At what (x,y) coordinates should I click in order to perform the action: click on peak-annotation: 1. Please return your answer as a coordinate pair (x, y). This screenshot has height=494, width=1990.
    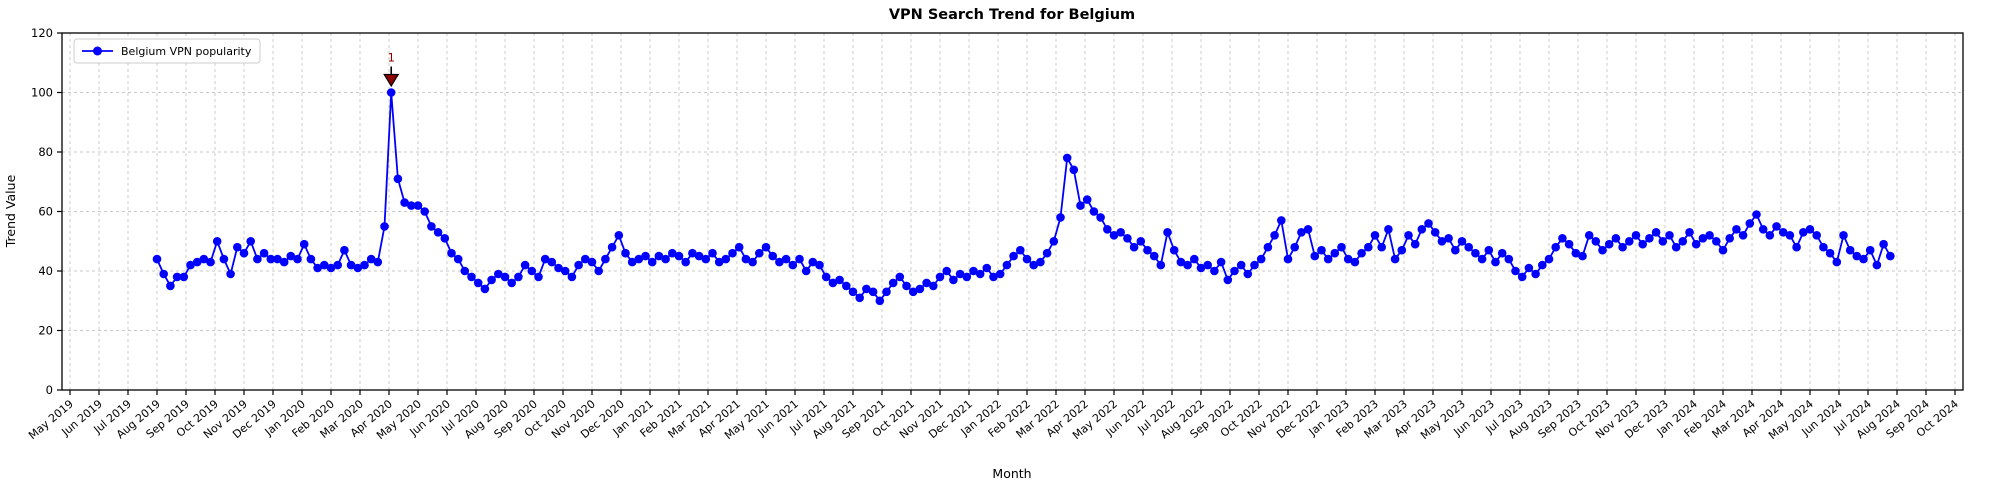
    Looking at the image, I should click on (391, 69).